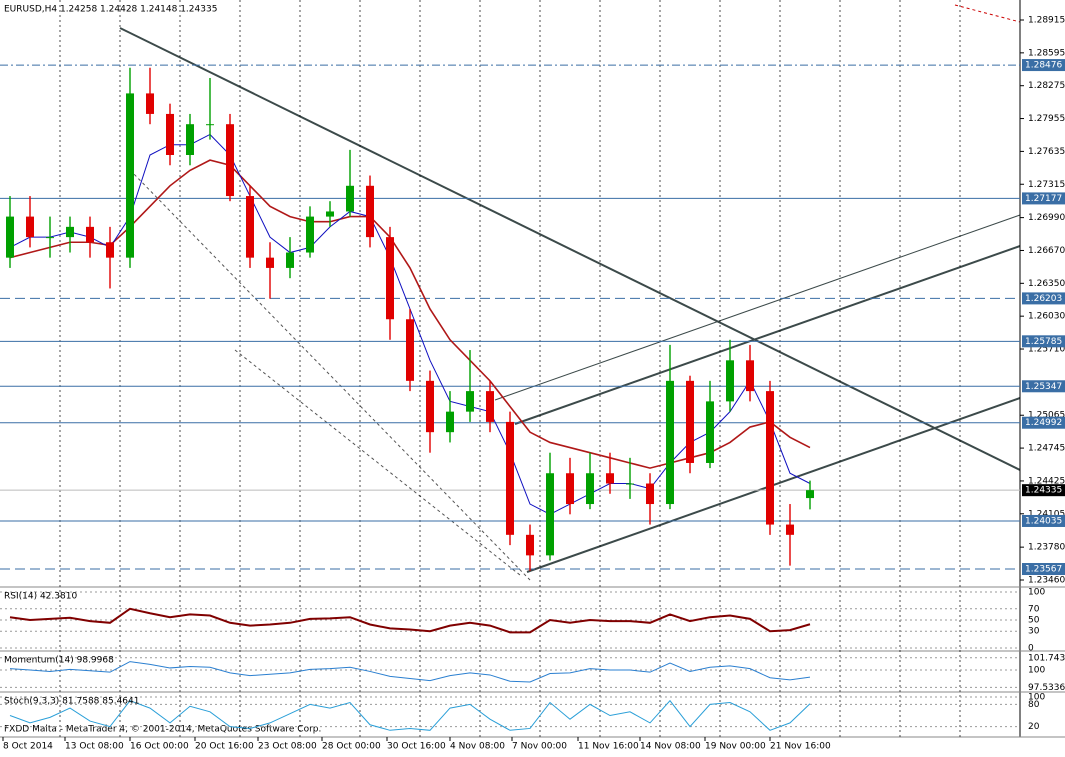 This screenshot has width=1065, height=757. What do you see at coordinates (1034, 727) in the screenshot?
I see `indicator-tick-label: 20` at bounding box center [1034, 727].